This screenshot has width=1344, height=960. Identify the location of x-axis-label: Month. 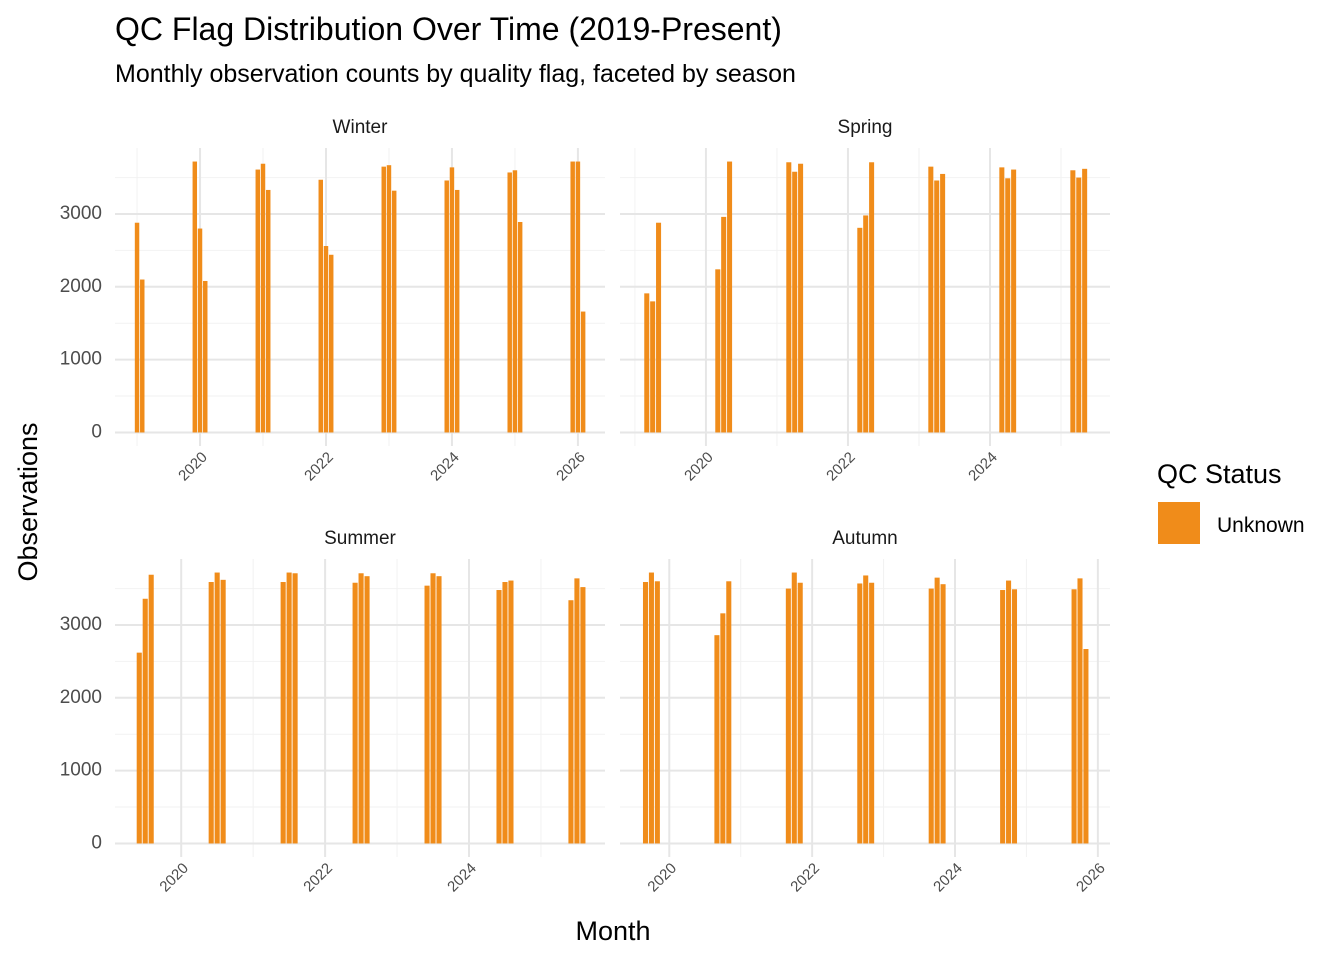
(612, 931).